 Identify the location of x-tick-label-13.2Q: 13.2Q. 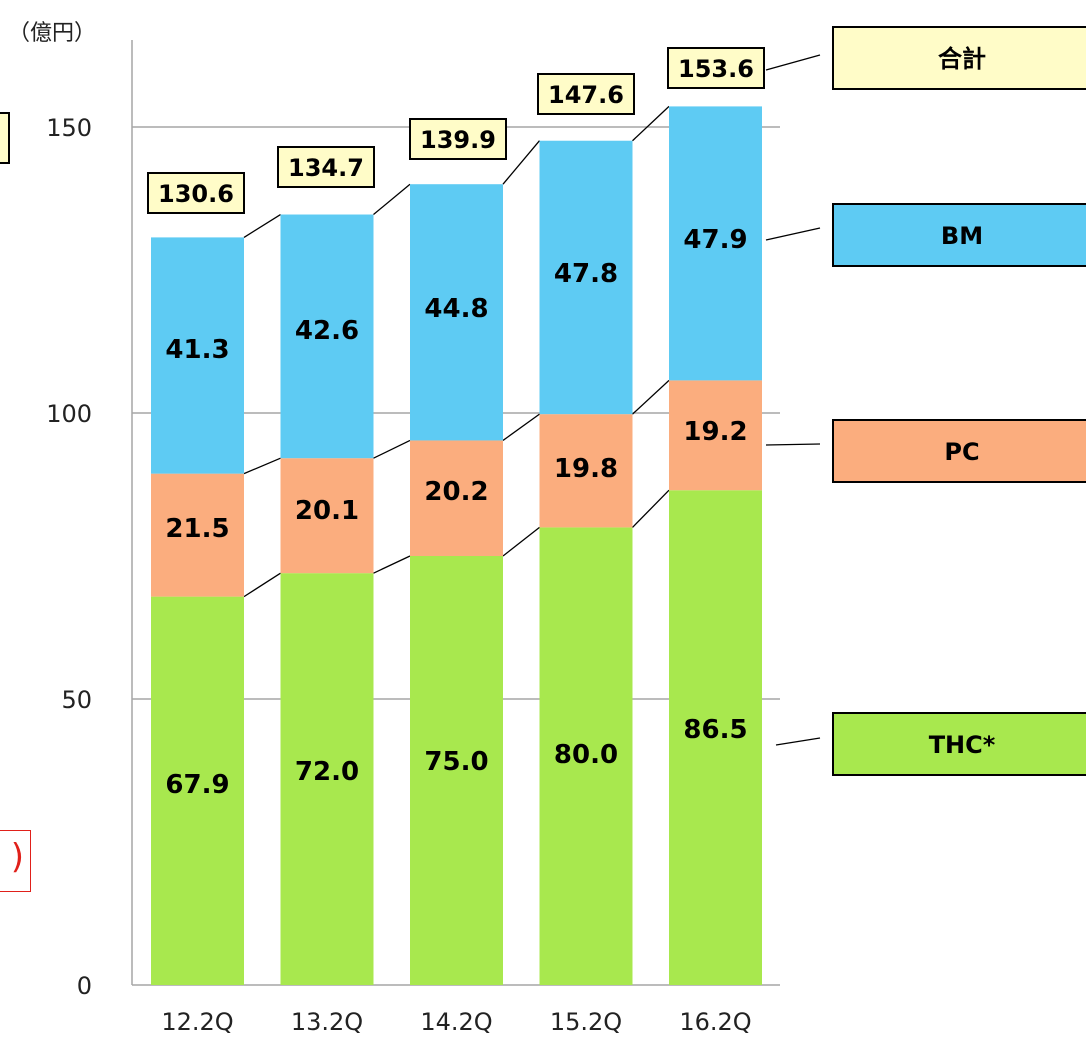
(327, 1022).